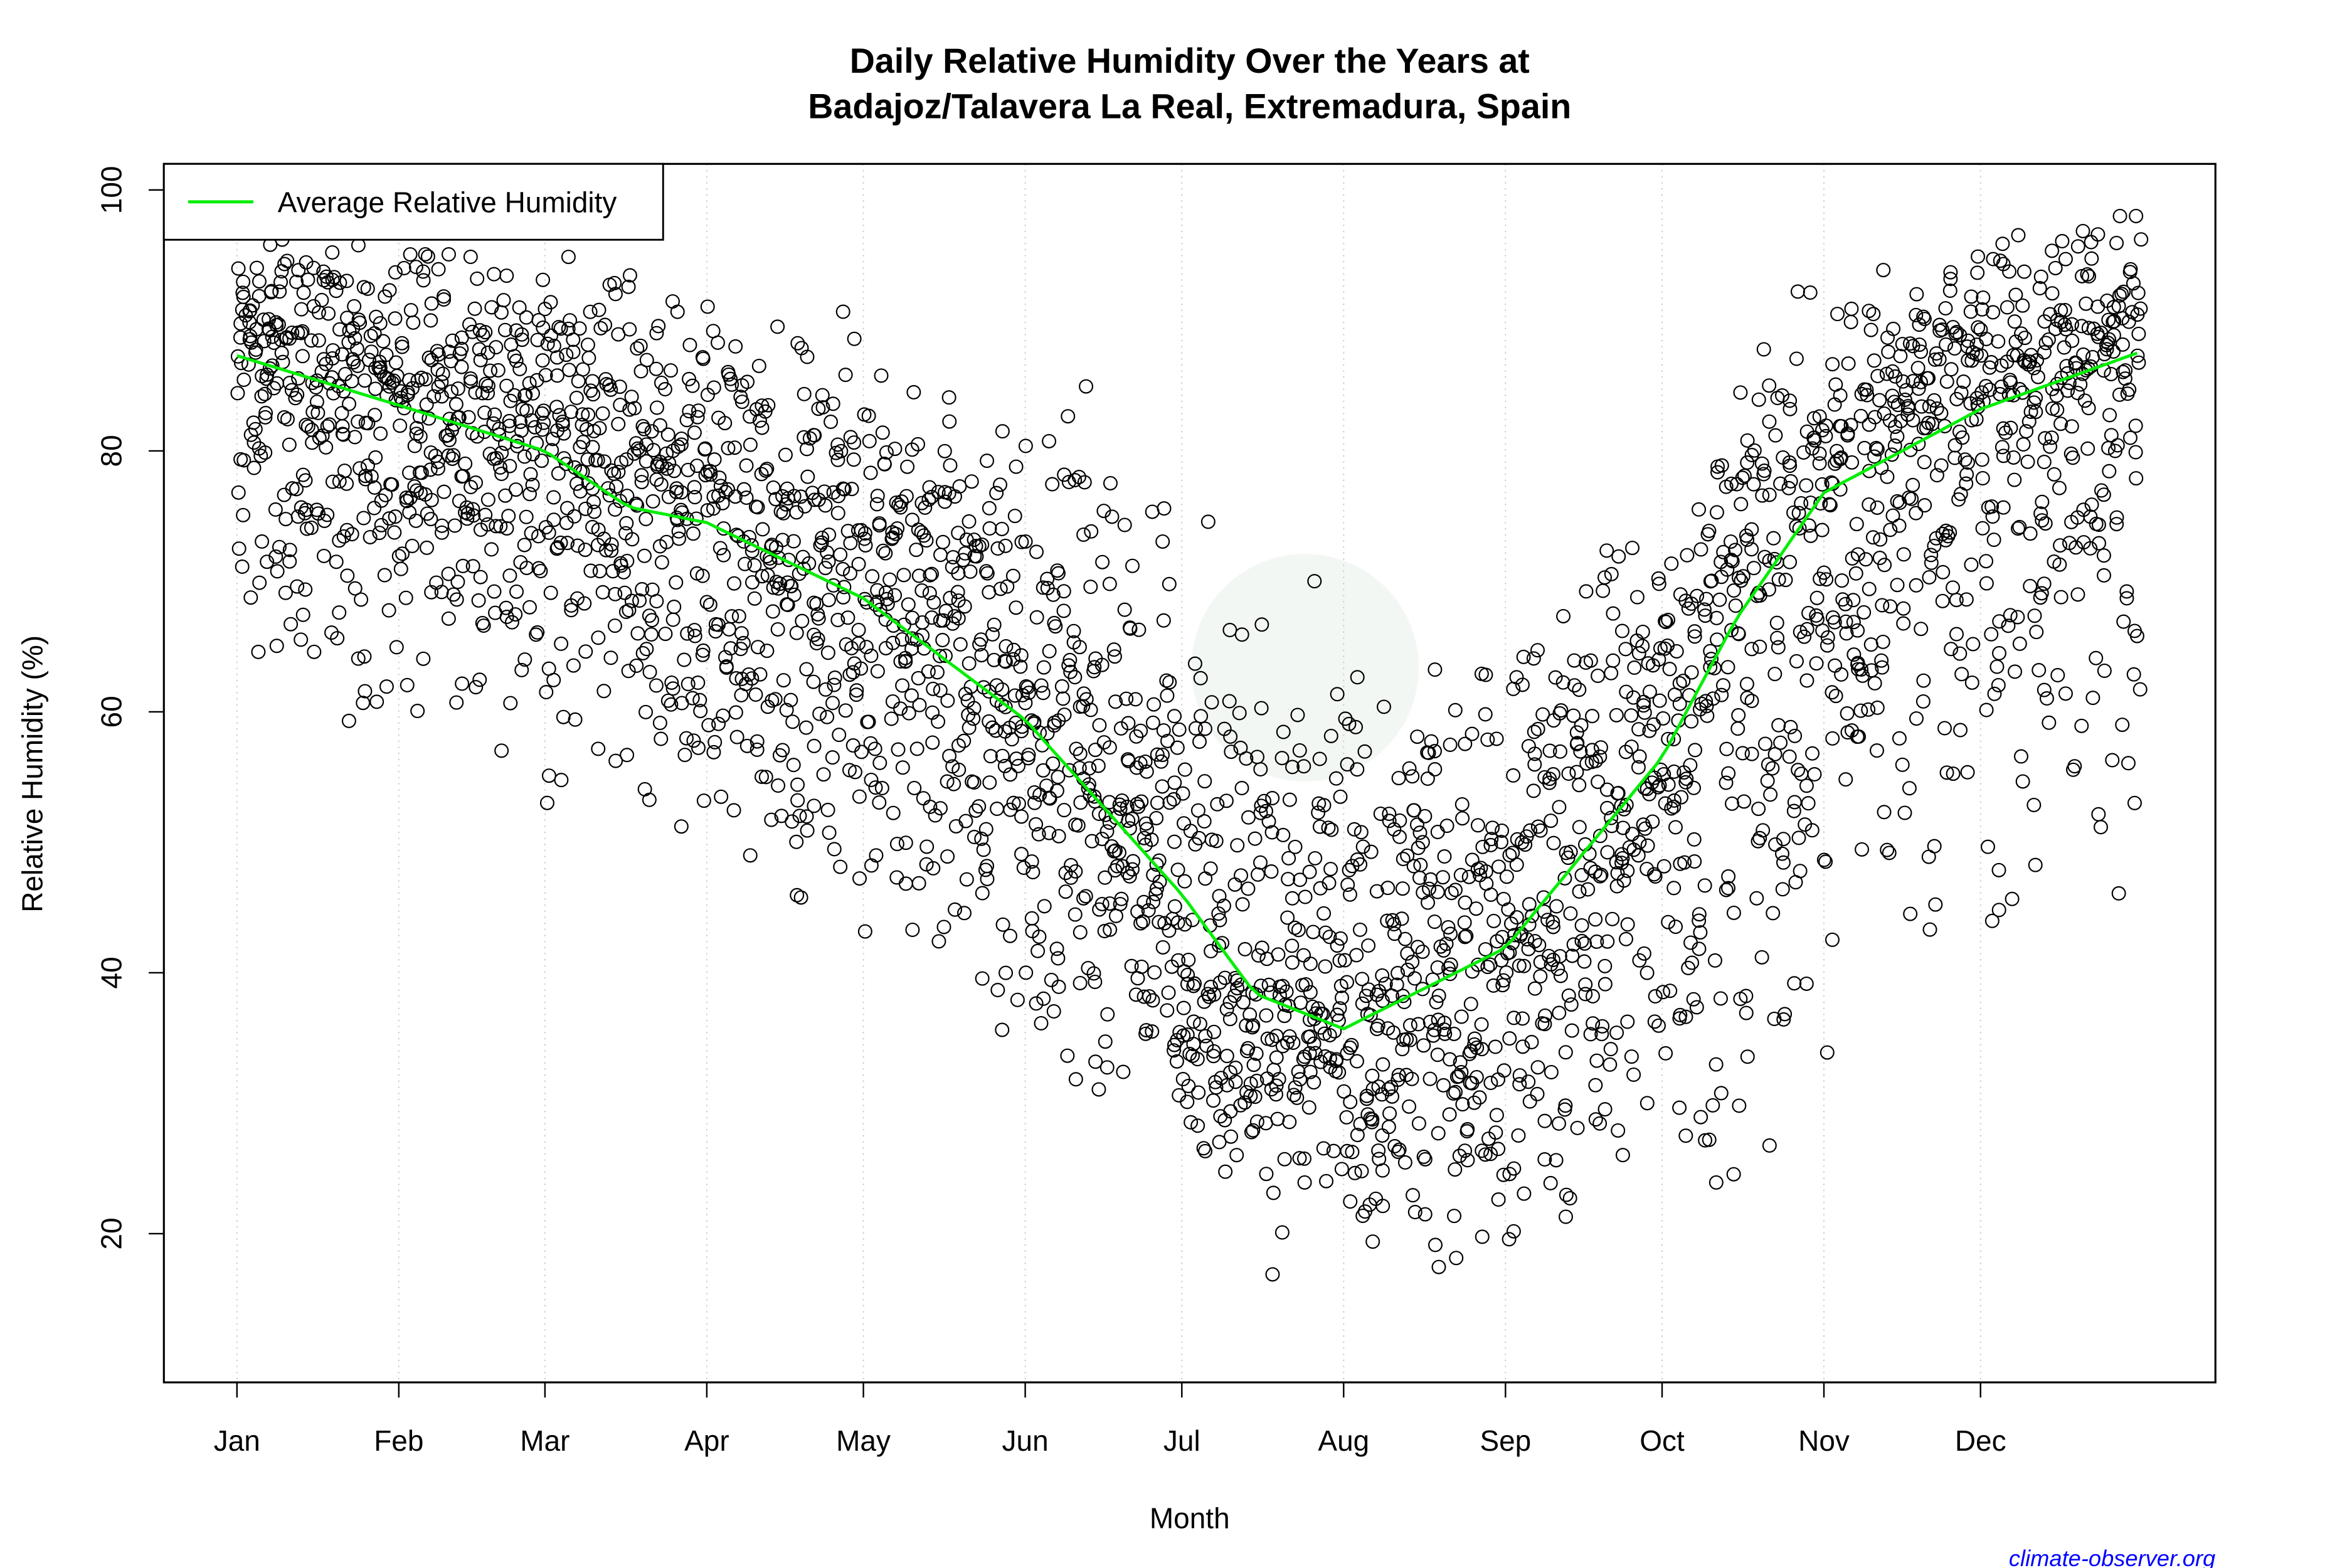 This screenshot has width=2352, height=1568. Describe the element at coordinates (413, 202) in the screenshot. I see `legend: Average Relative Humidity` at that location.